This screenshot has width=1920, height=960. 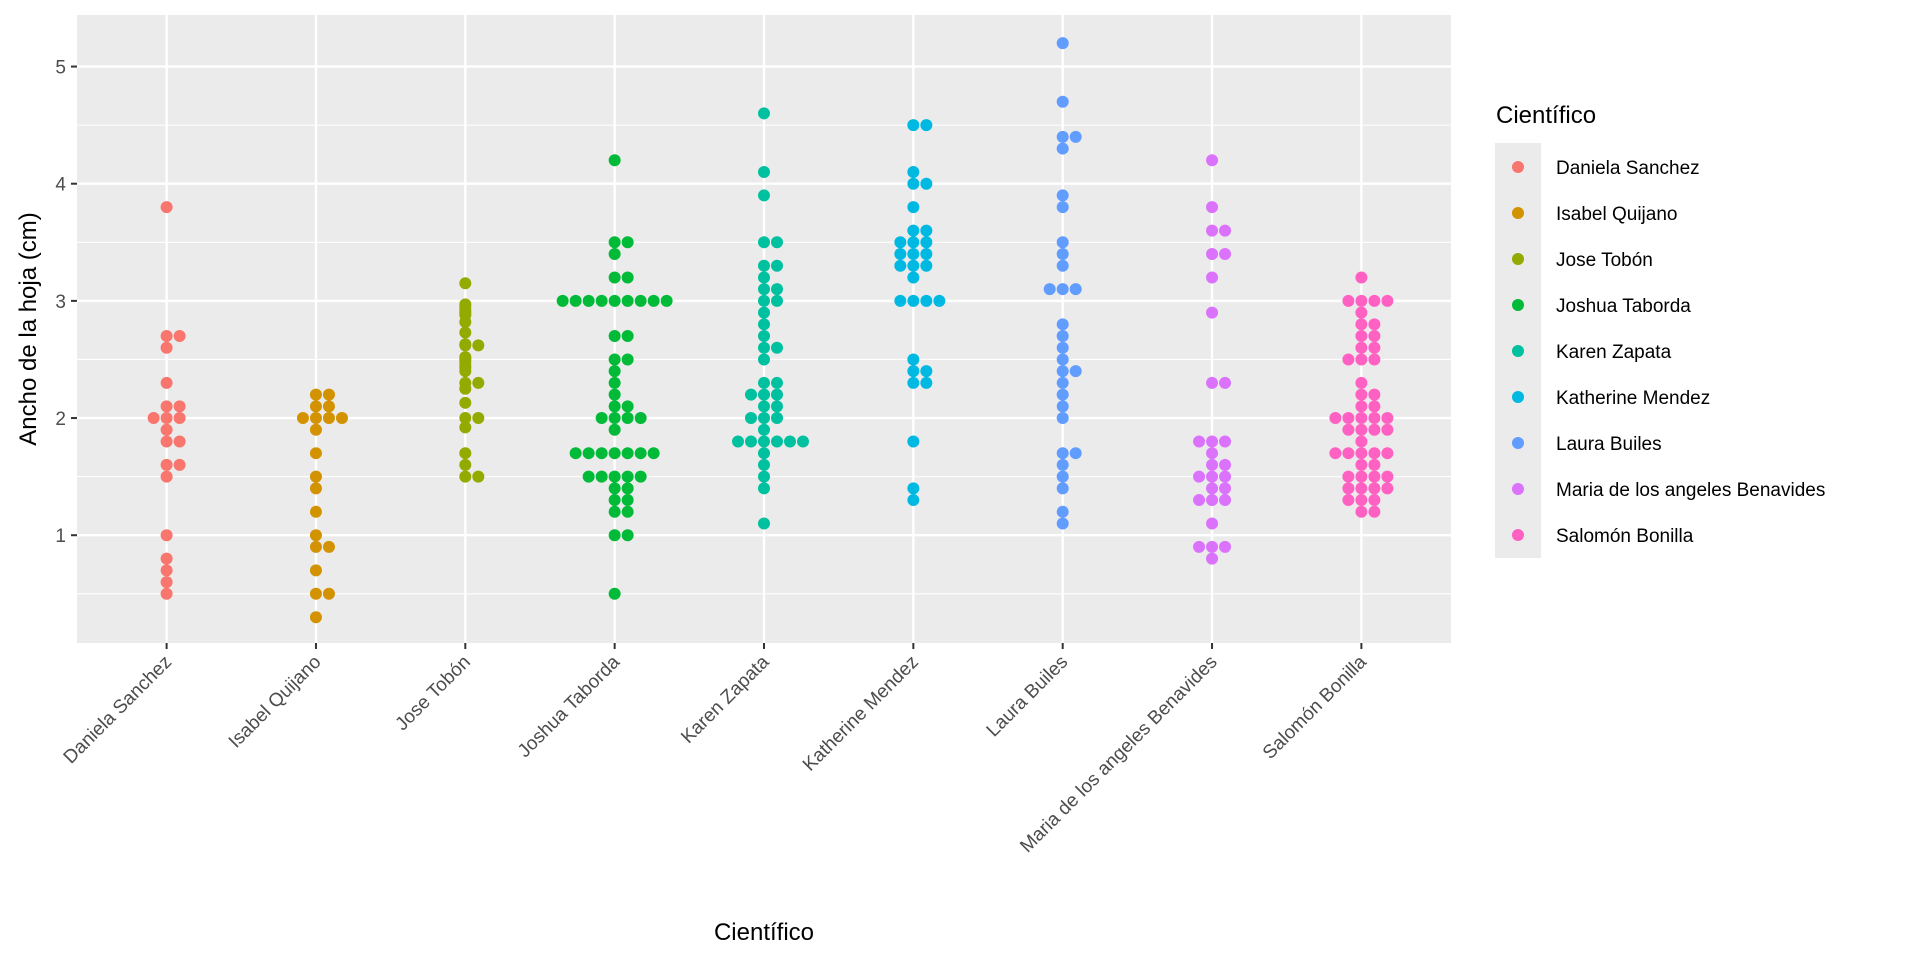 What do you see at coordinates (60, 419) in the screenshot?
I see `y-tick-label: 2` at bounding box center [60, 419].